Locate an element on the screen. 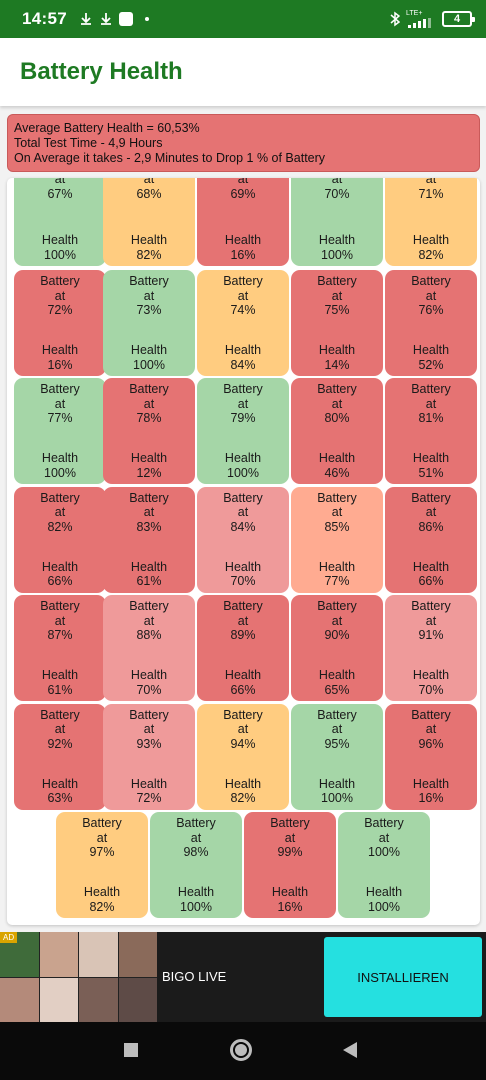 This screenshot has width=486, height=1080. battery-level-cell: Battery at 75% Health 14% is located at coordinates (337, 323).